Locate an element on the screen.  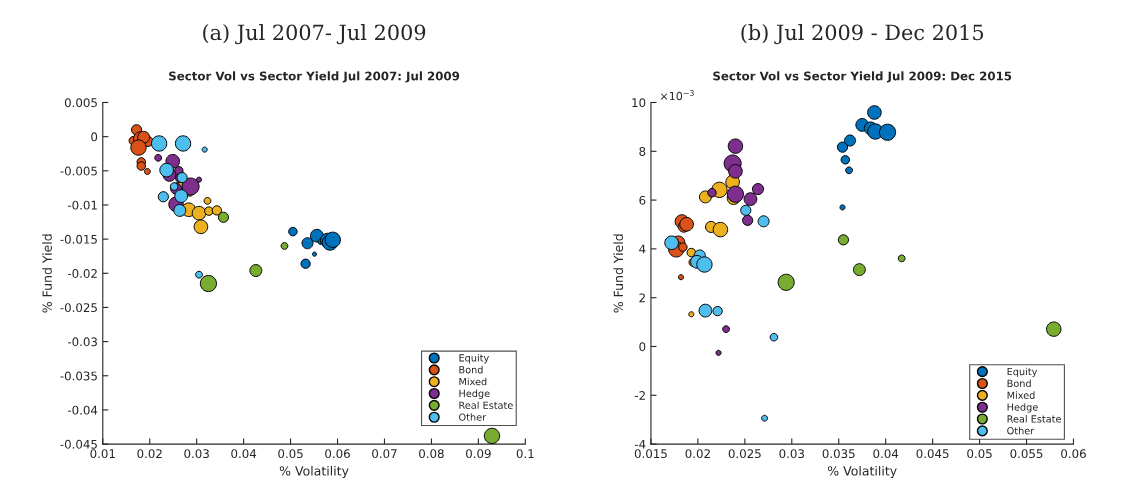
y-tick-label: -0.03 is located at coordinates (82, 342).